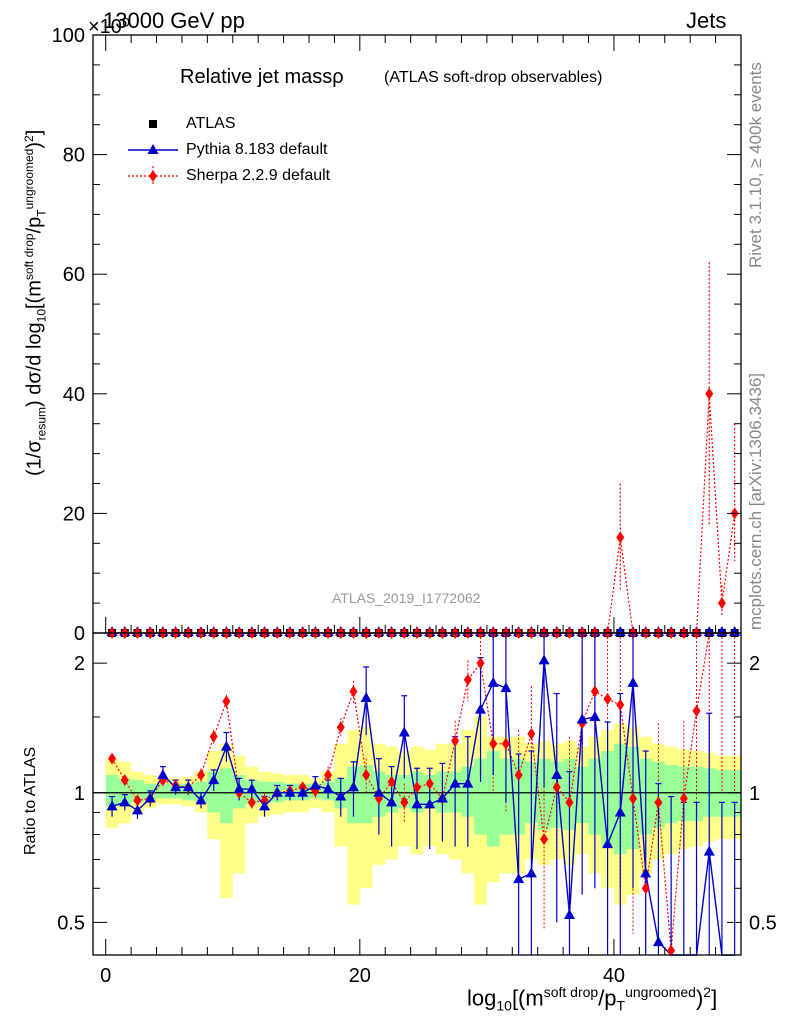 This screenshot has height=1024, width=786. What do you see at coordinates (360, 976) in the screenshot?
I see `xtick-label: 20` at bounding box center [360, 976].